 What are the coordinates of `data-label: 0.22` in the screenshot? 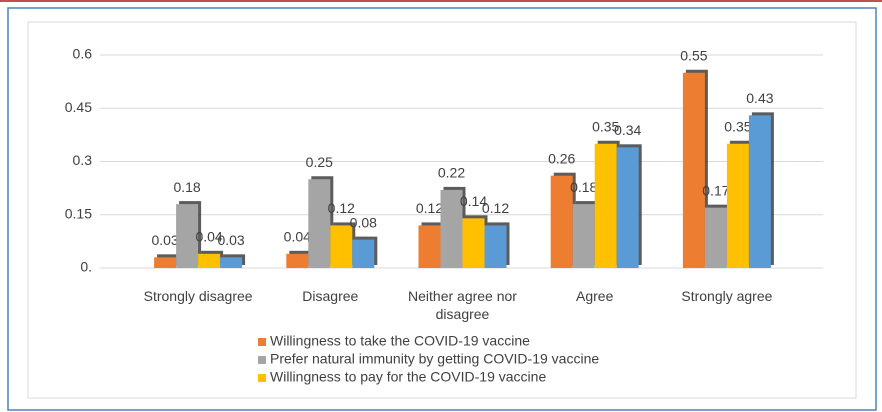 It's located at (451, 173).